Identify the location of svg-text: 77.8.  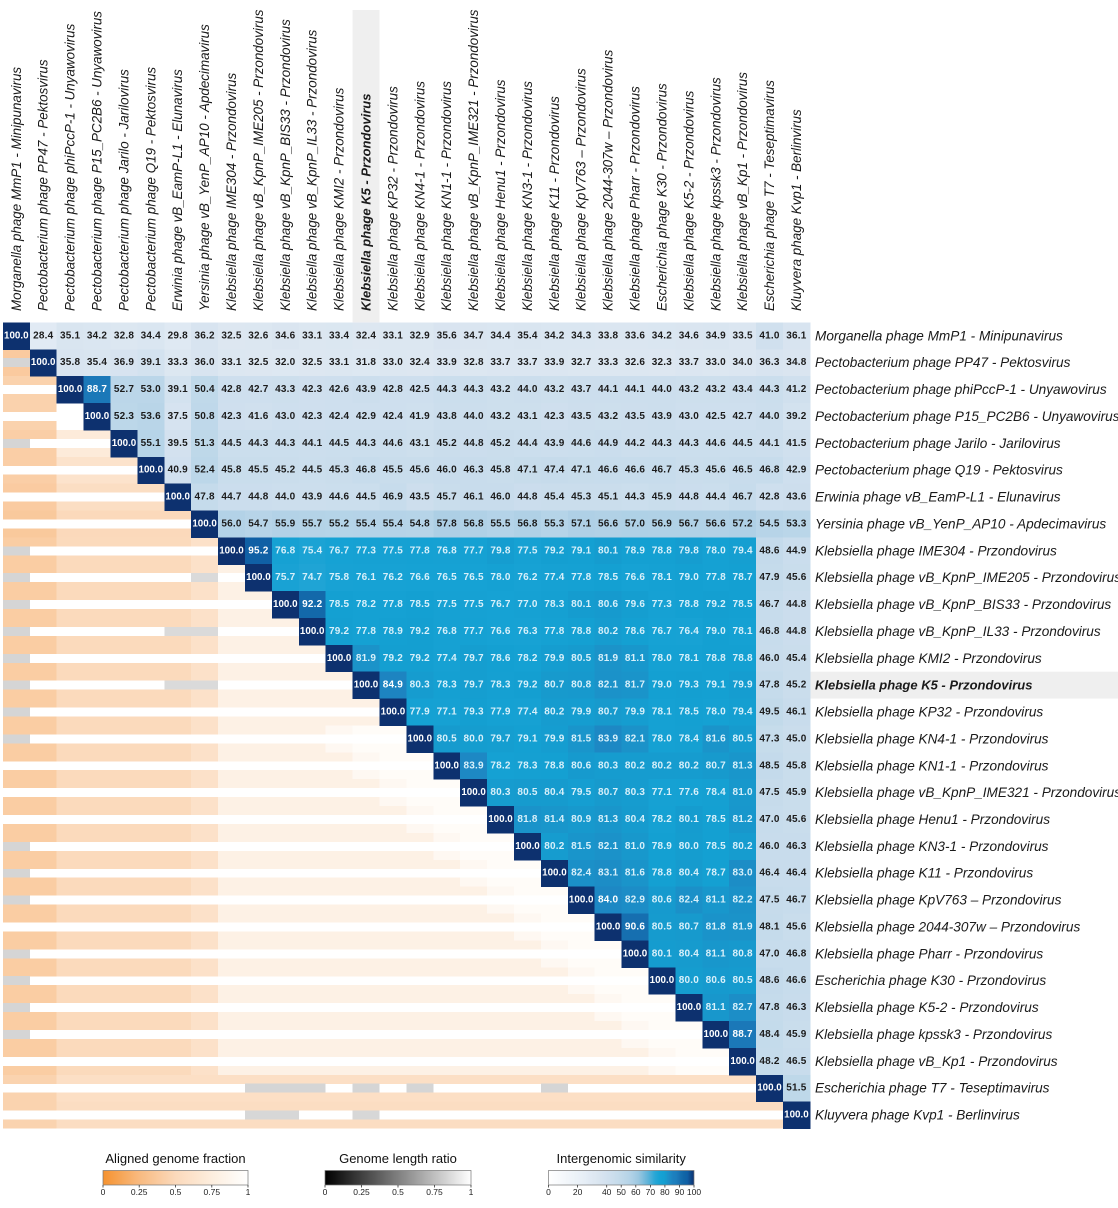
(554, 631).